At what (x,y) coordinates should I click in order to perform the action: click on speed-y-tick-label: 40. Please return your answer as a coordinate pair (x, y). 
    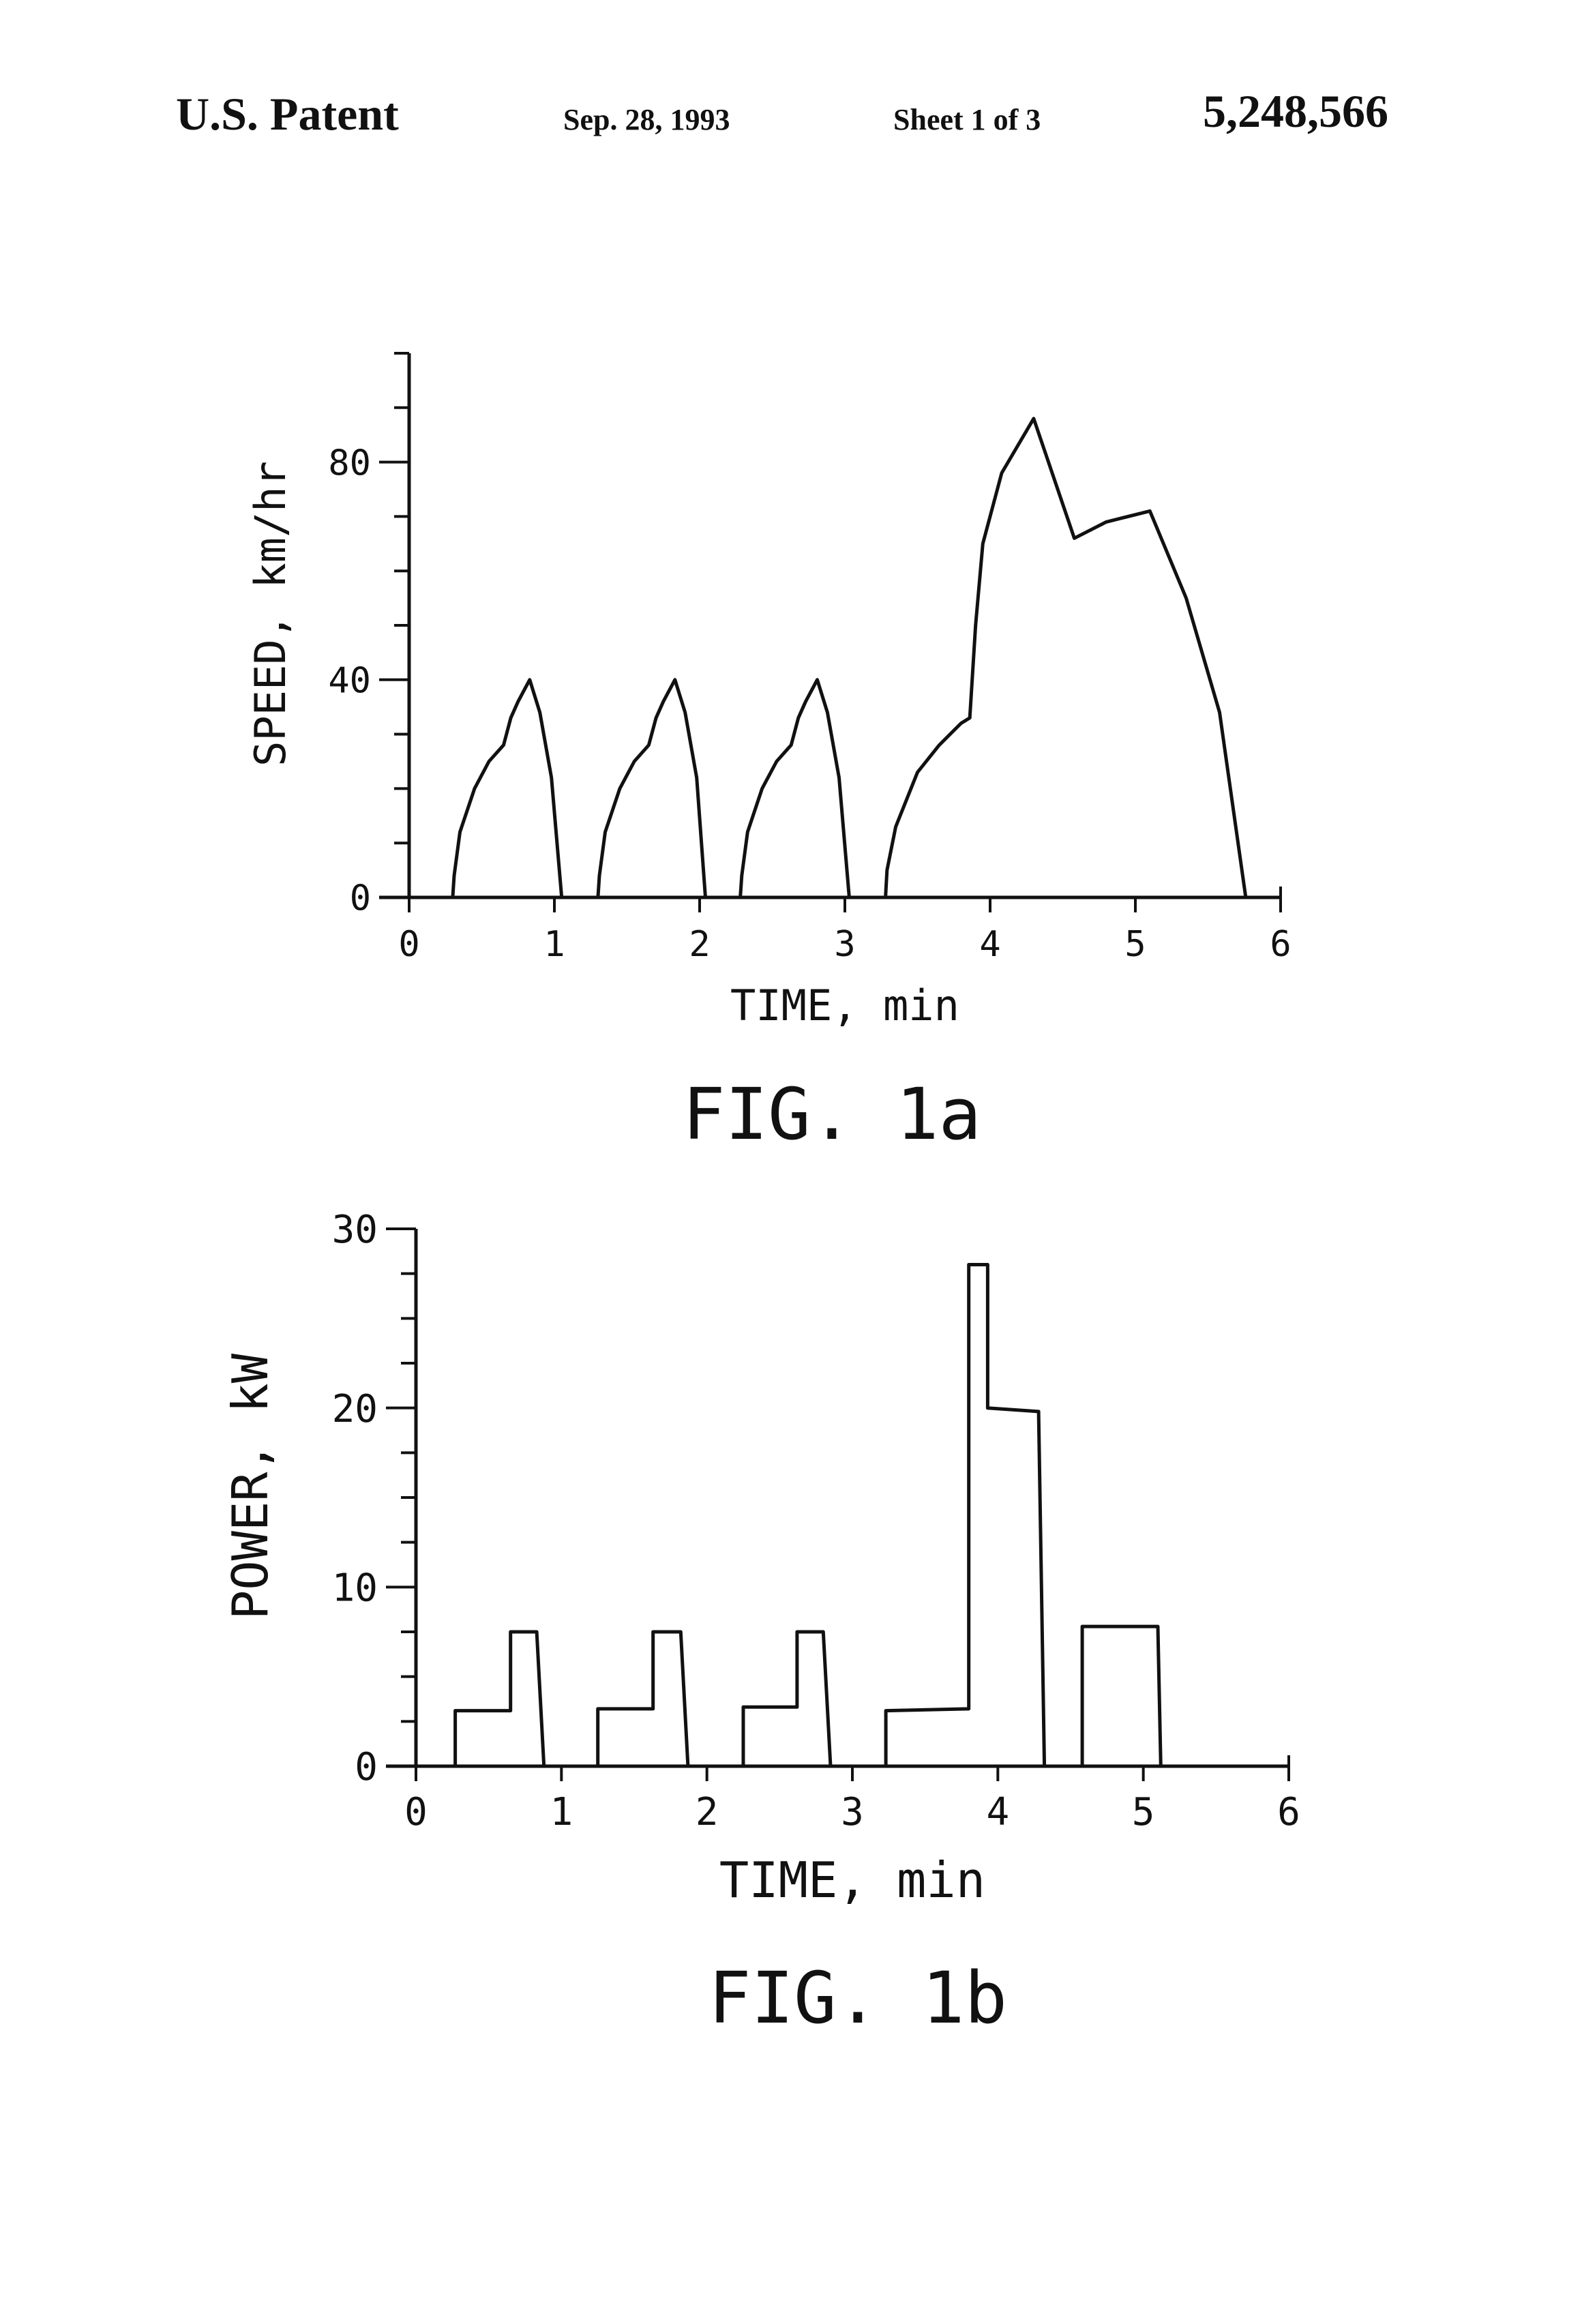
    Looking at the image, I should click on (349, 681).